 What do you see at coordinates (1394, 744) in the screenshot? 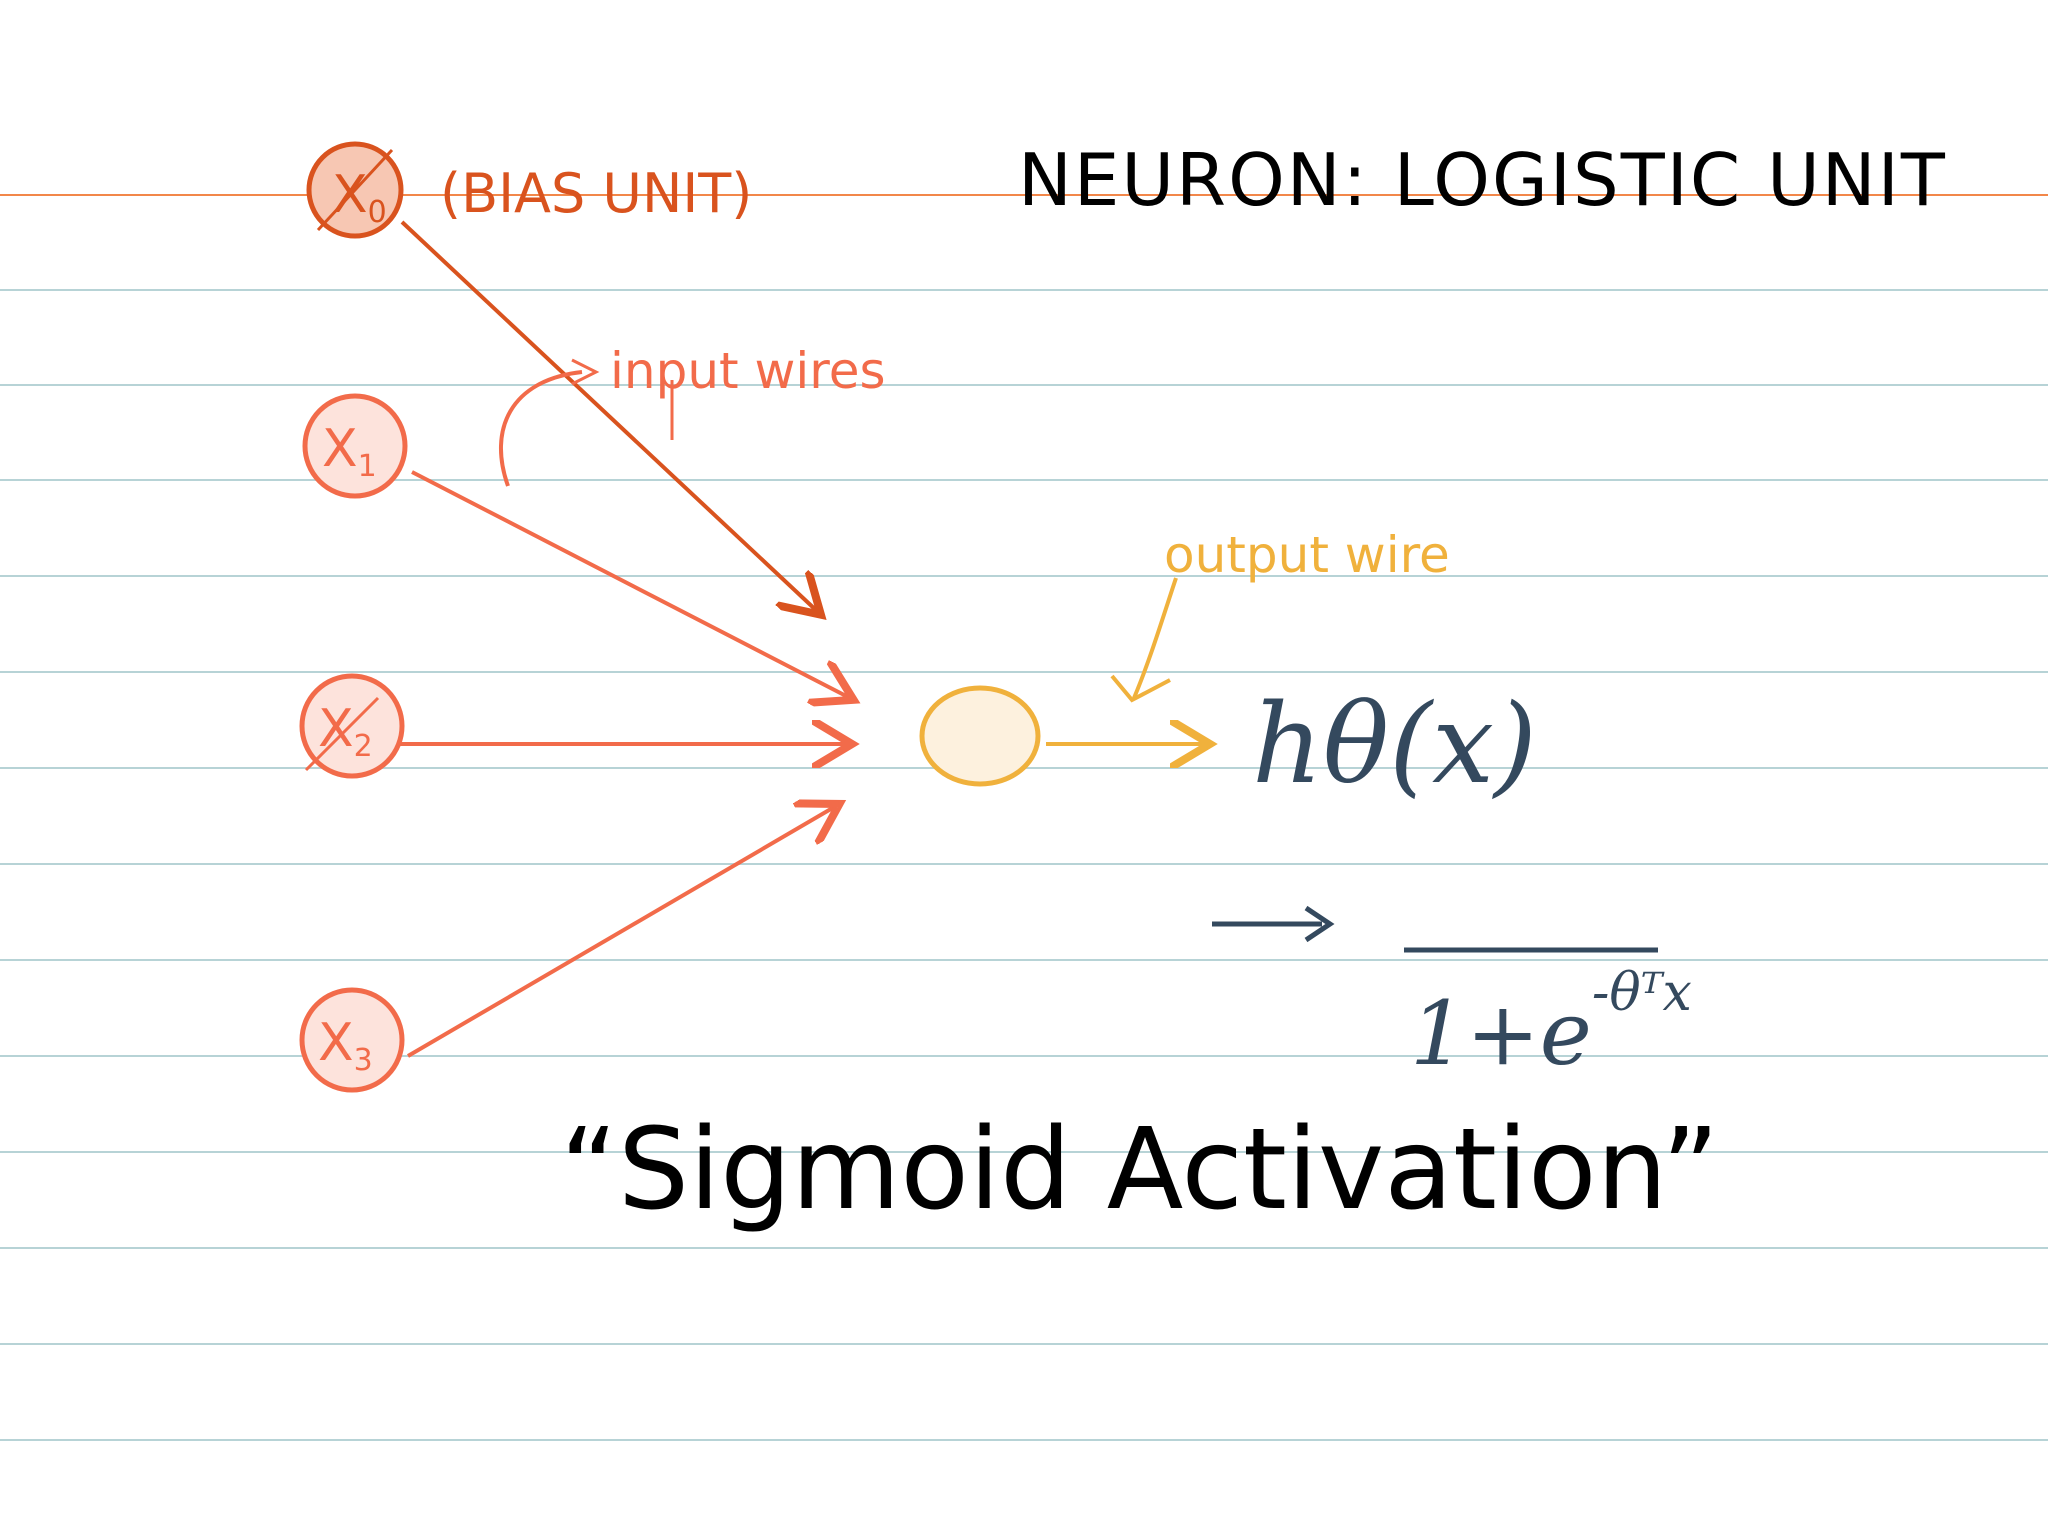
I see `hypothesis-label: hθ(x)` at bounding box center [1394, 744].